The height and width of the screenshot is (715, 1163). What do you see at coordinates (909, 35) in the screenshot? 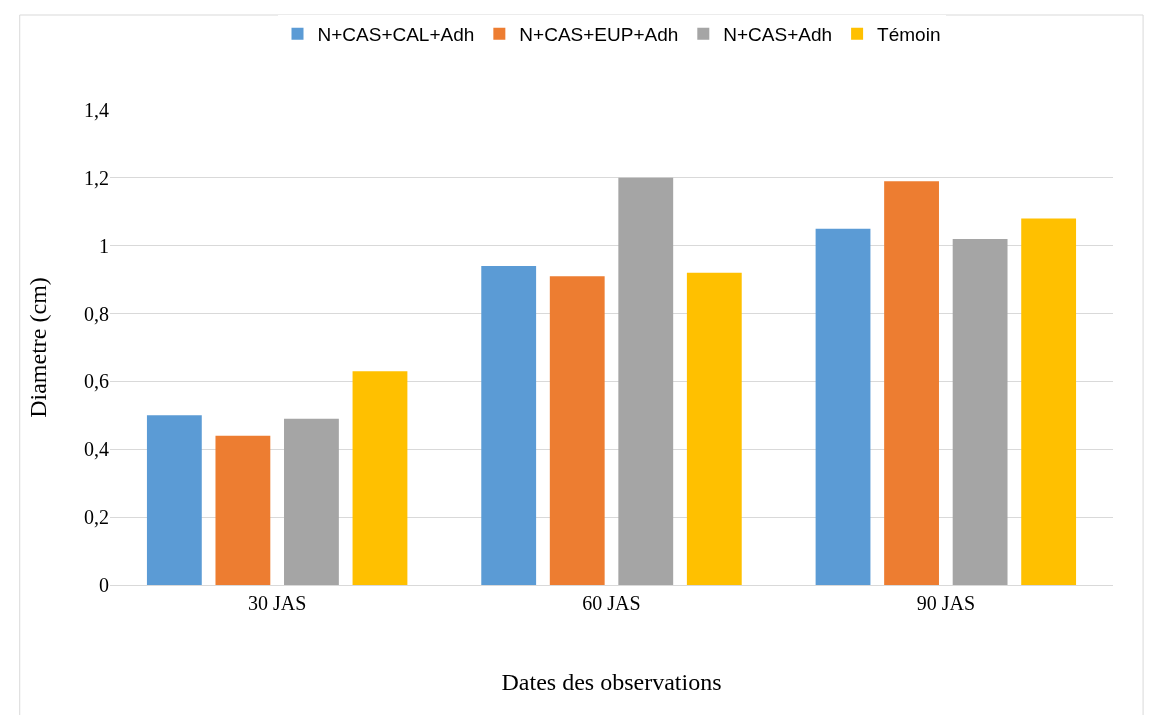
I see `legend-label: Témoin` at bounding box center [909, 35].